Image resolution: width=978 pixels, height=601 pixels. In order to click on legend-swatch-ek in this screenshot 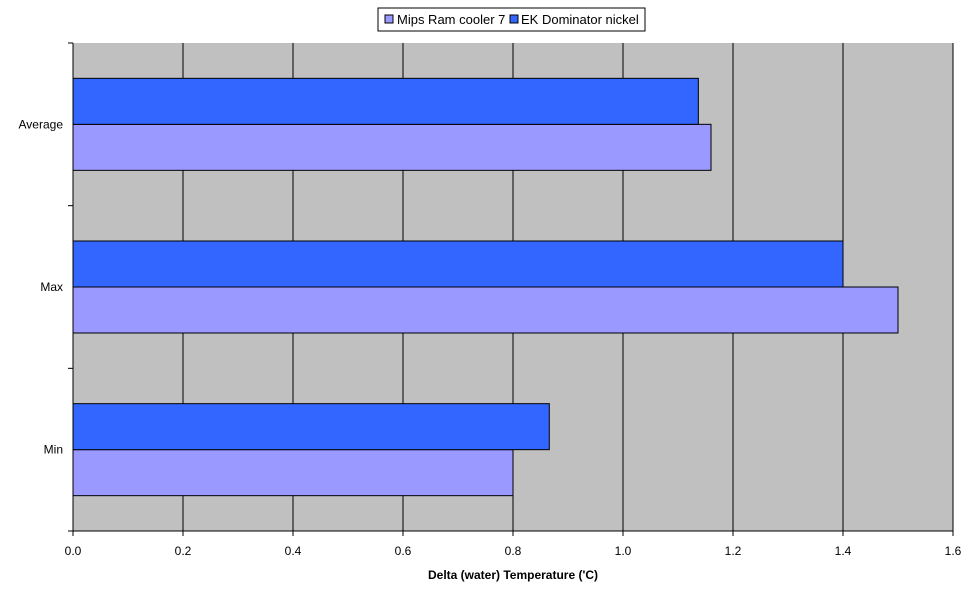, I will do `click(514, 19)`.